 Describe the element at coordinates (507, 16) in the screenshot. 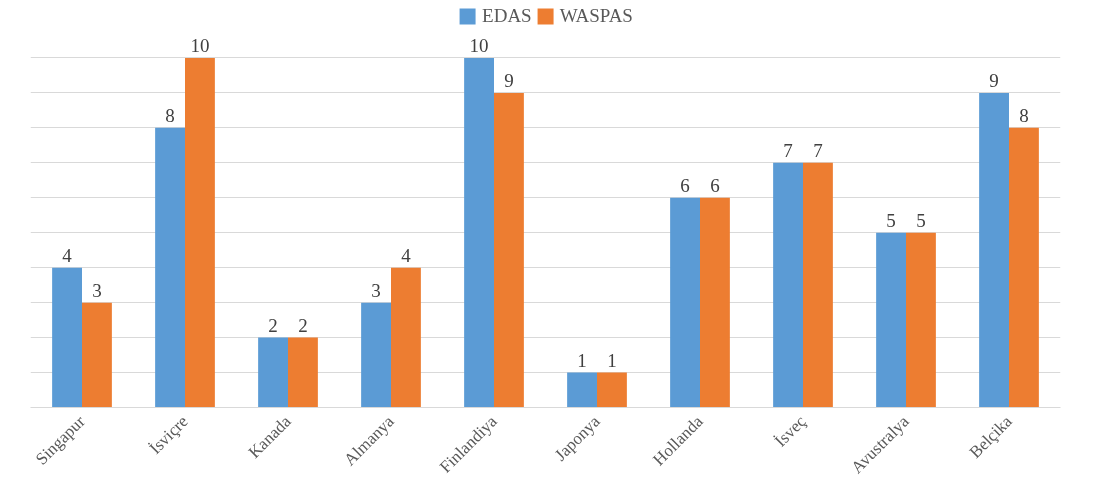

I see `legend-label: EDAS` at that location.